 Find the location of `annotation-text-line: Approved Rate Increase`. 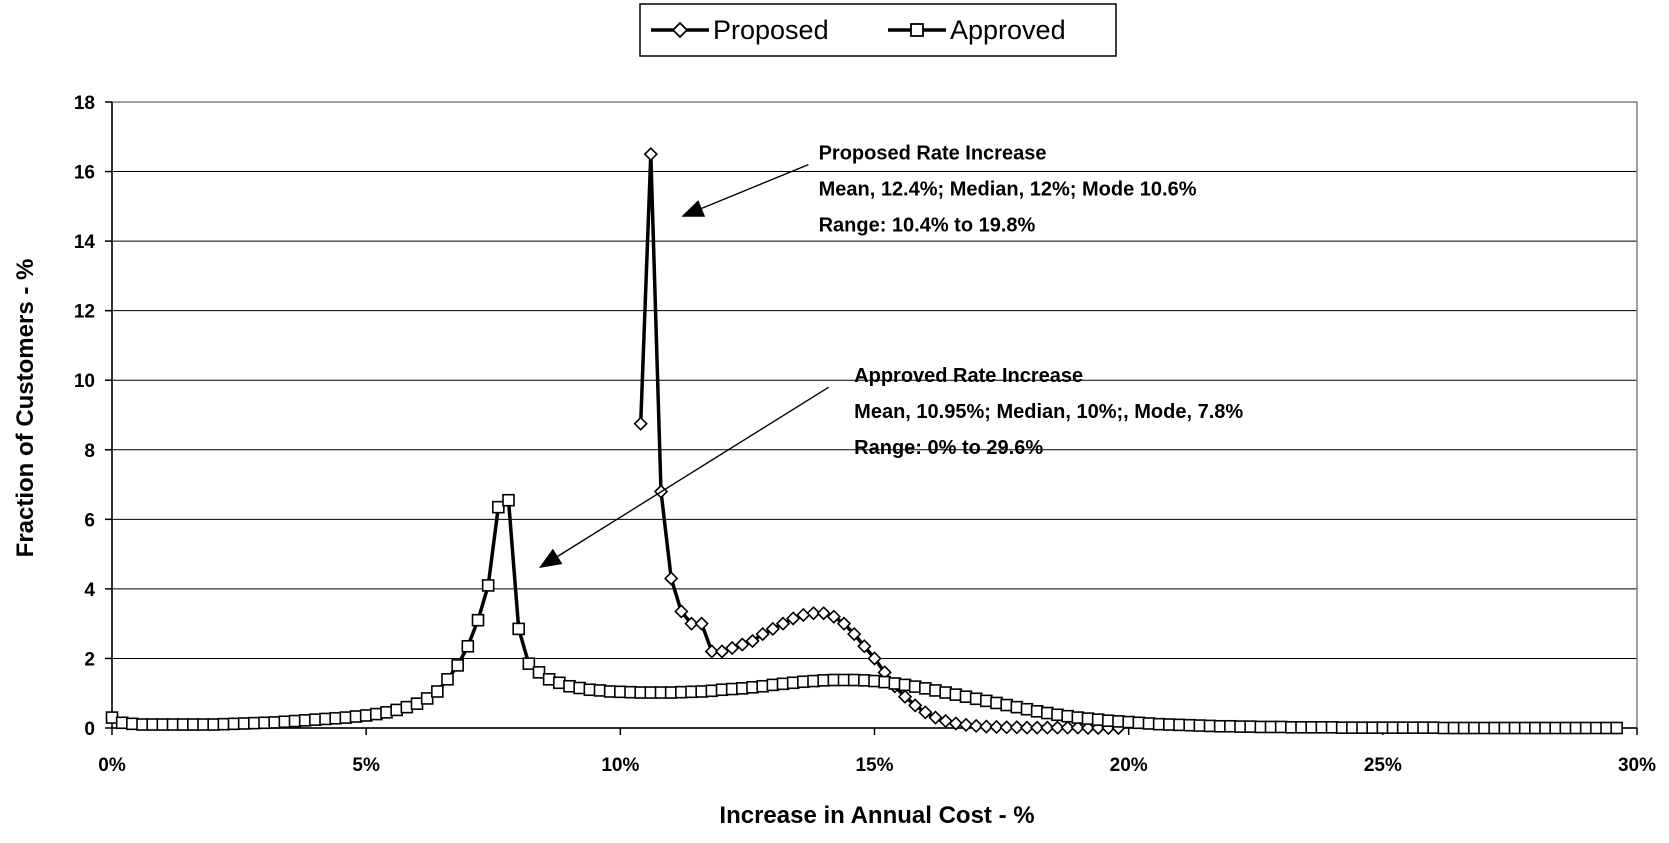

annotation-text-line: Approved Rate Increase is located at coordinates (968, 376).